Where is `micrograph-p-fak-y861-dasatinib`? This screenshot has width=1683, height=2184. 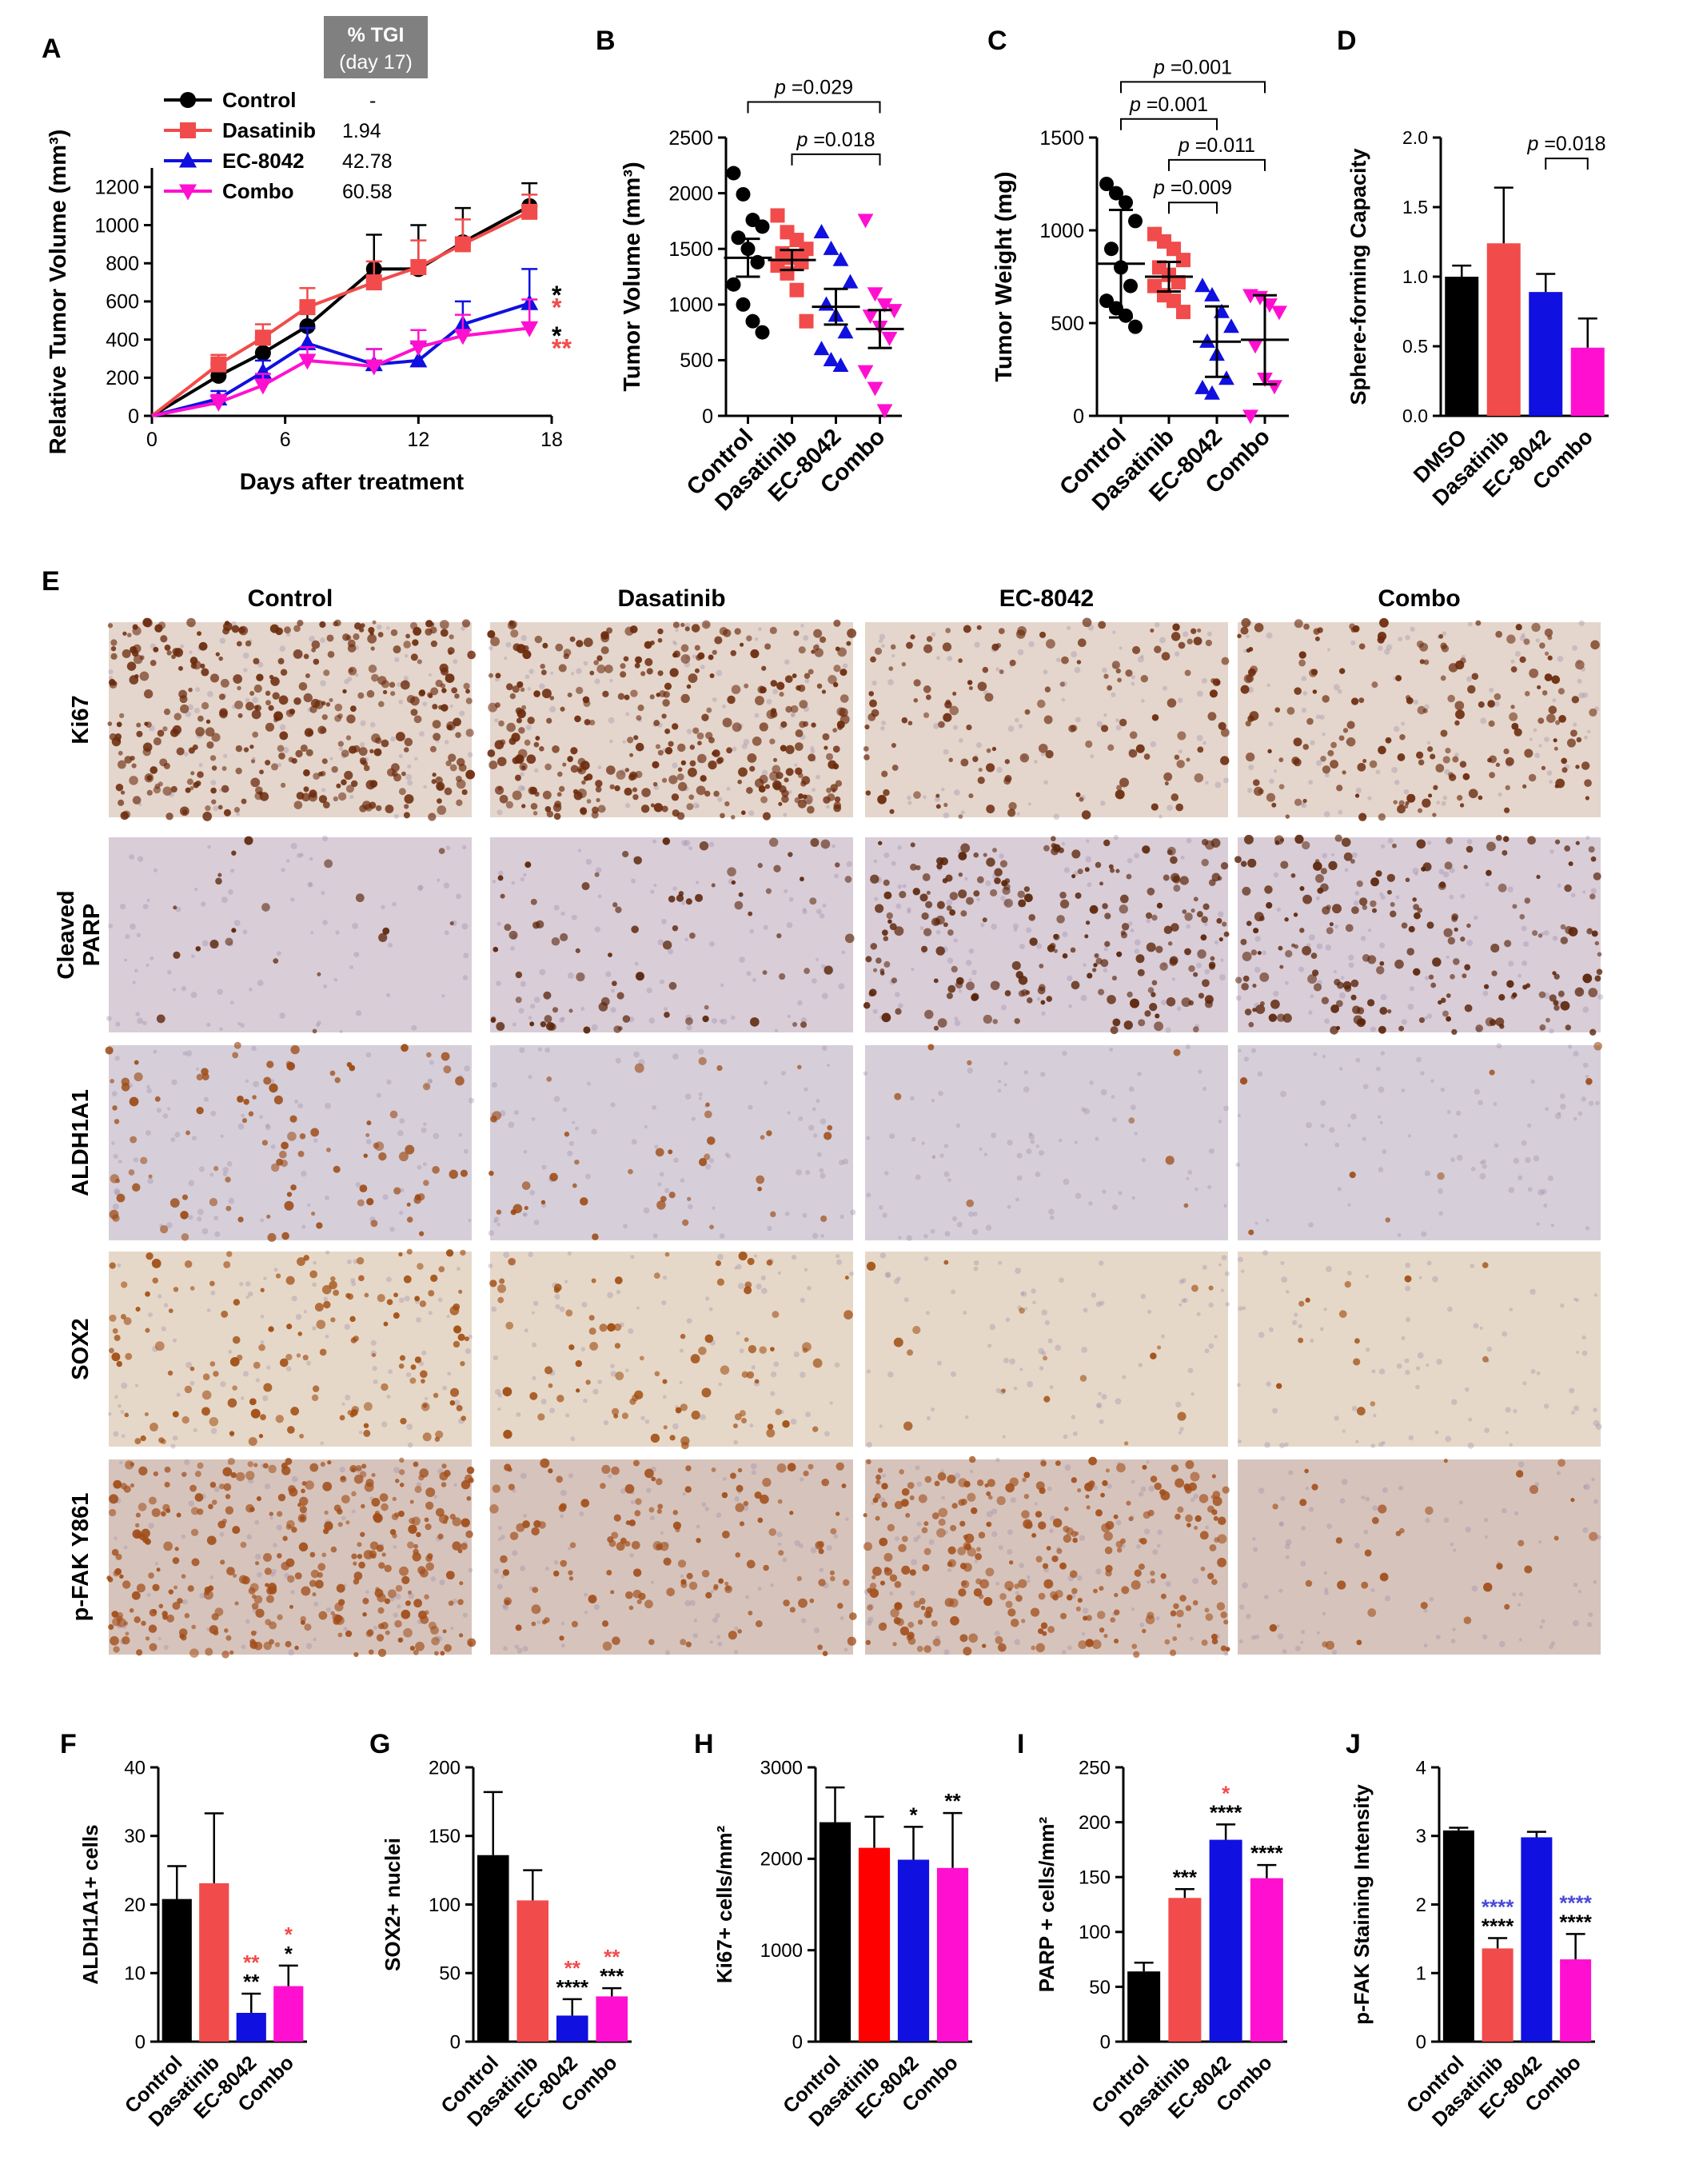
micrograph-p-fak-y861-dasatinib is located at coordinates (673, 1557).